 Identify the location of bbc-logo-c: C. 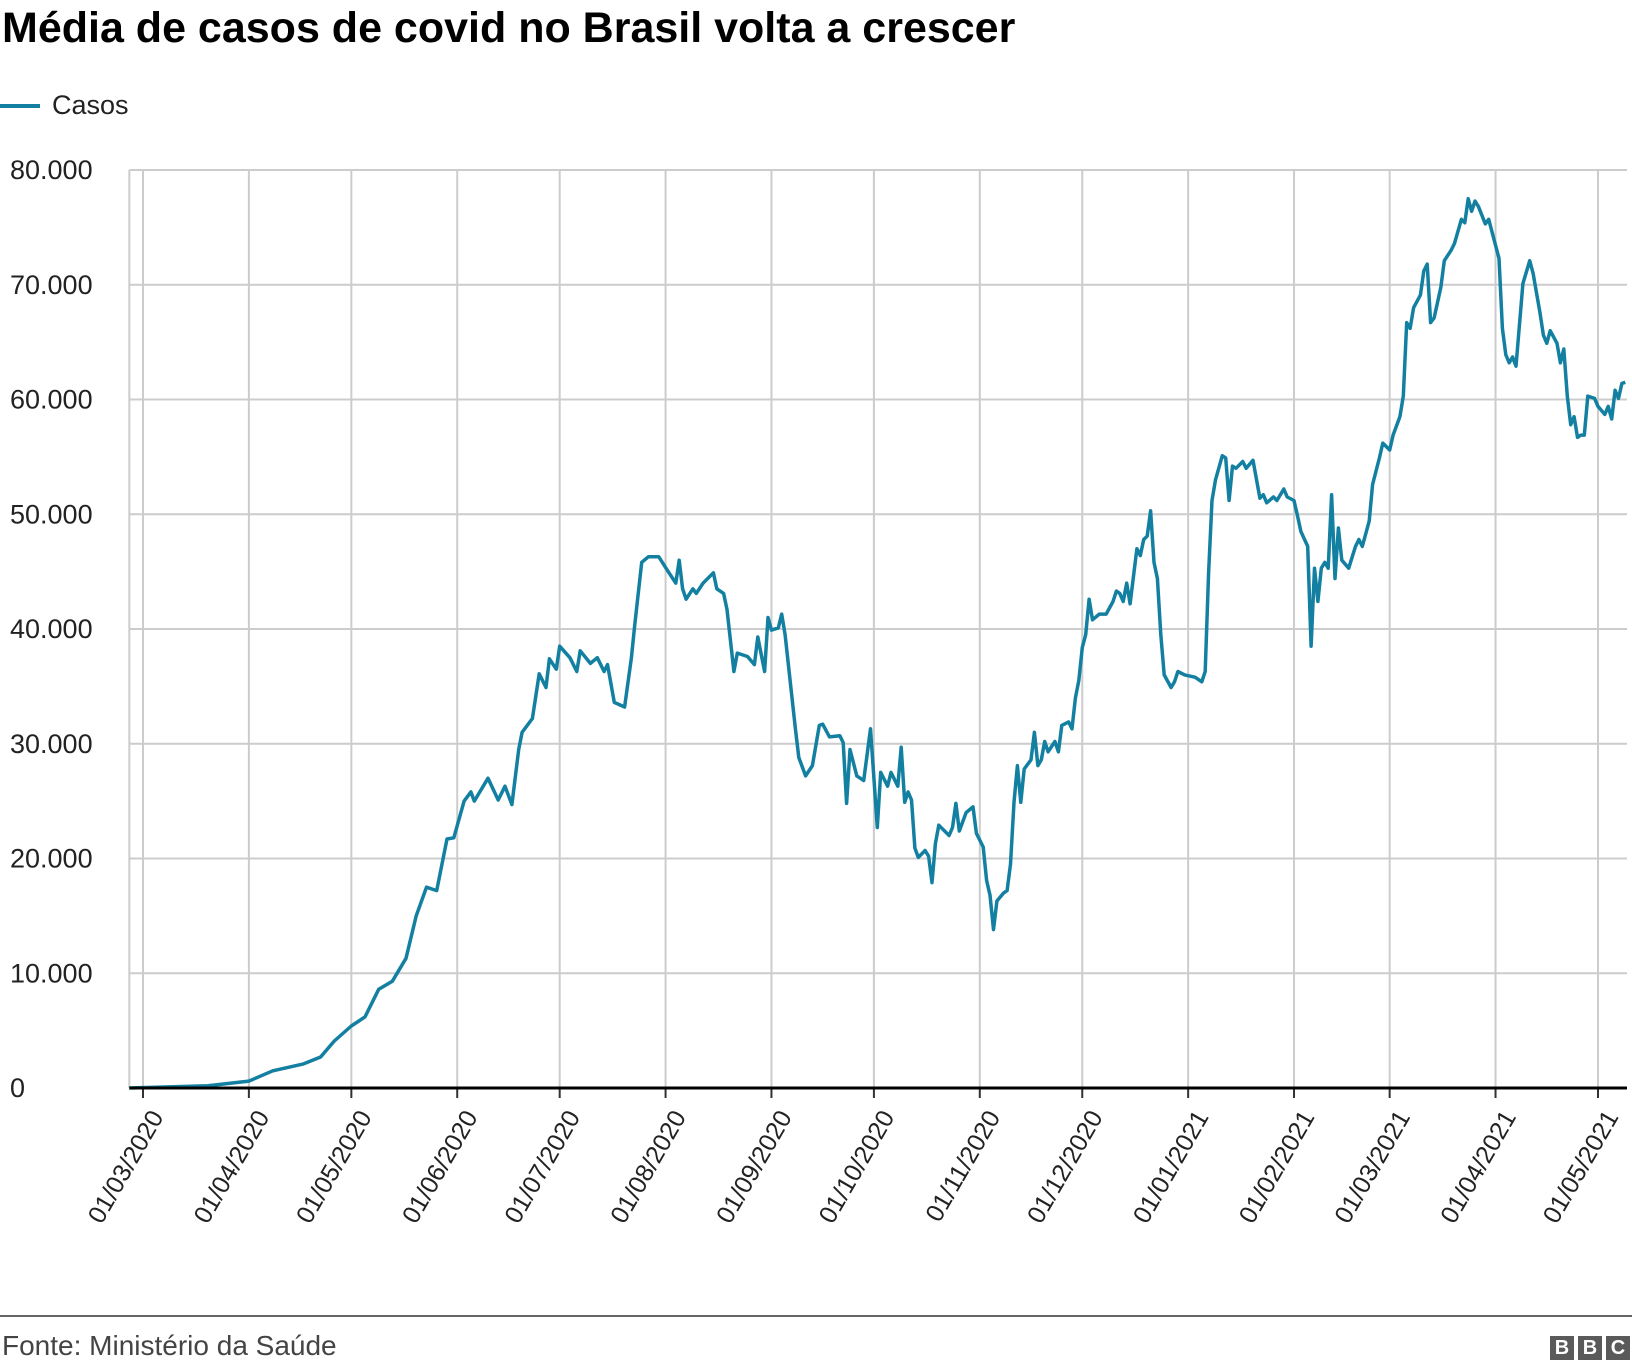
(1618, 1348).